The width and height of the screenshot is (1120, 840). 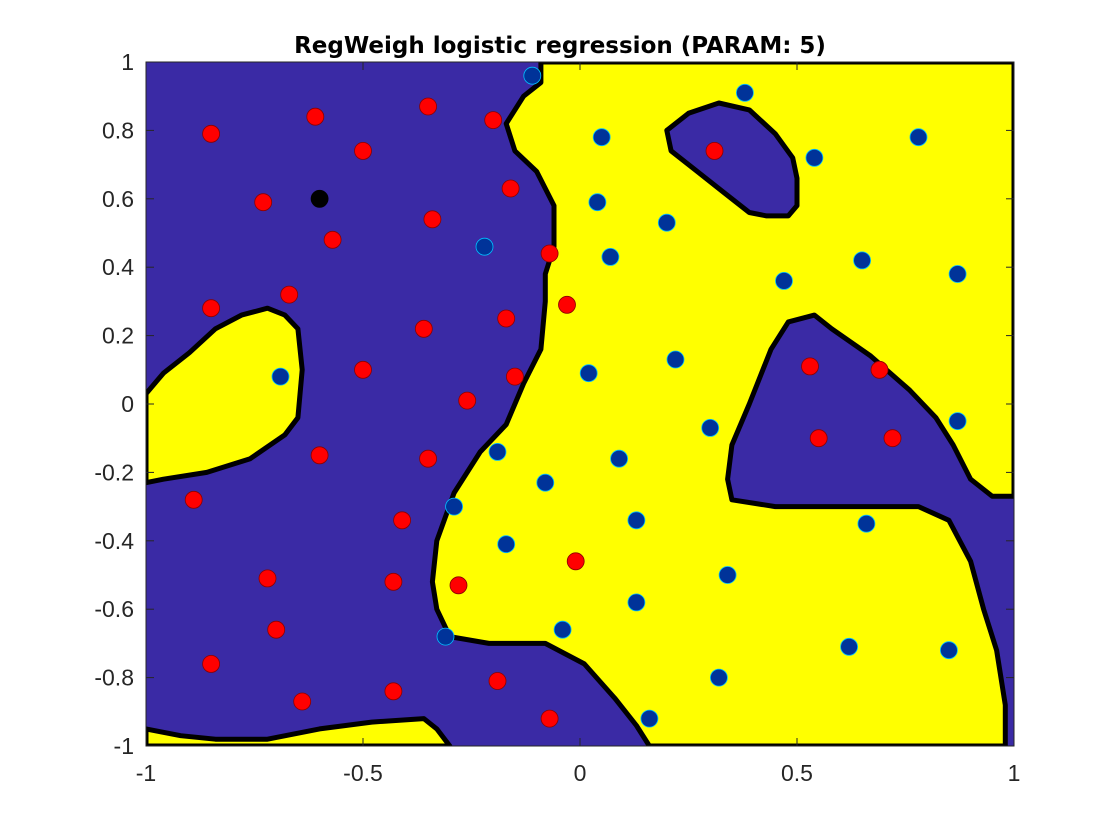 I want to click on y-tick-label: -0.6, so click(x=114, y=609).